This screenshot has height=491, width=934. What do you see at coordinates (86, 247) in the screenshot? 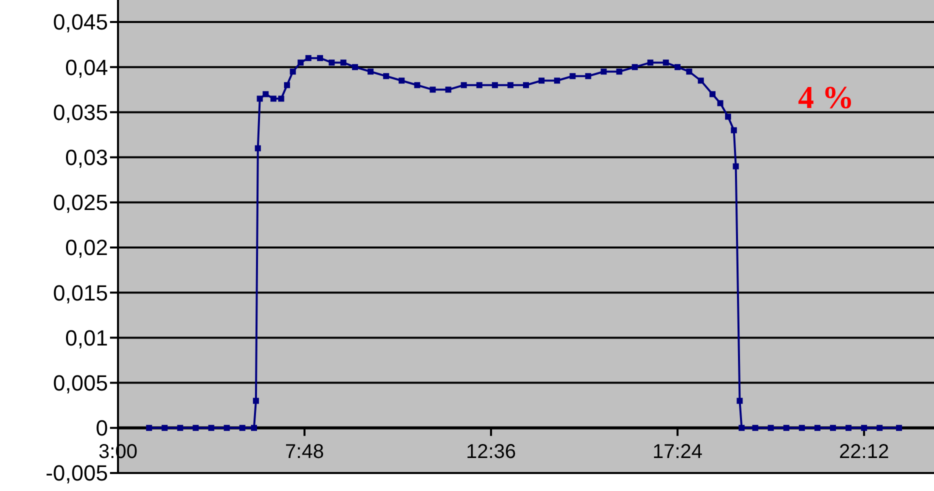
I see `y-tick-label: 0,02` at bounding box center [86, 247].